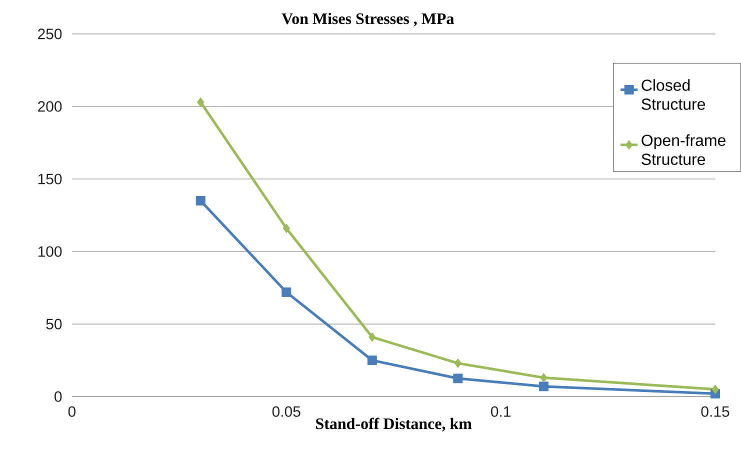  Describe the element at coordinates (368, 20) in the screenshot. I see `chart-title: Von Mises Stresses , MPa` at that location.